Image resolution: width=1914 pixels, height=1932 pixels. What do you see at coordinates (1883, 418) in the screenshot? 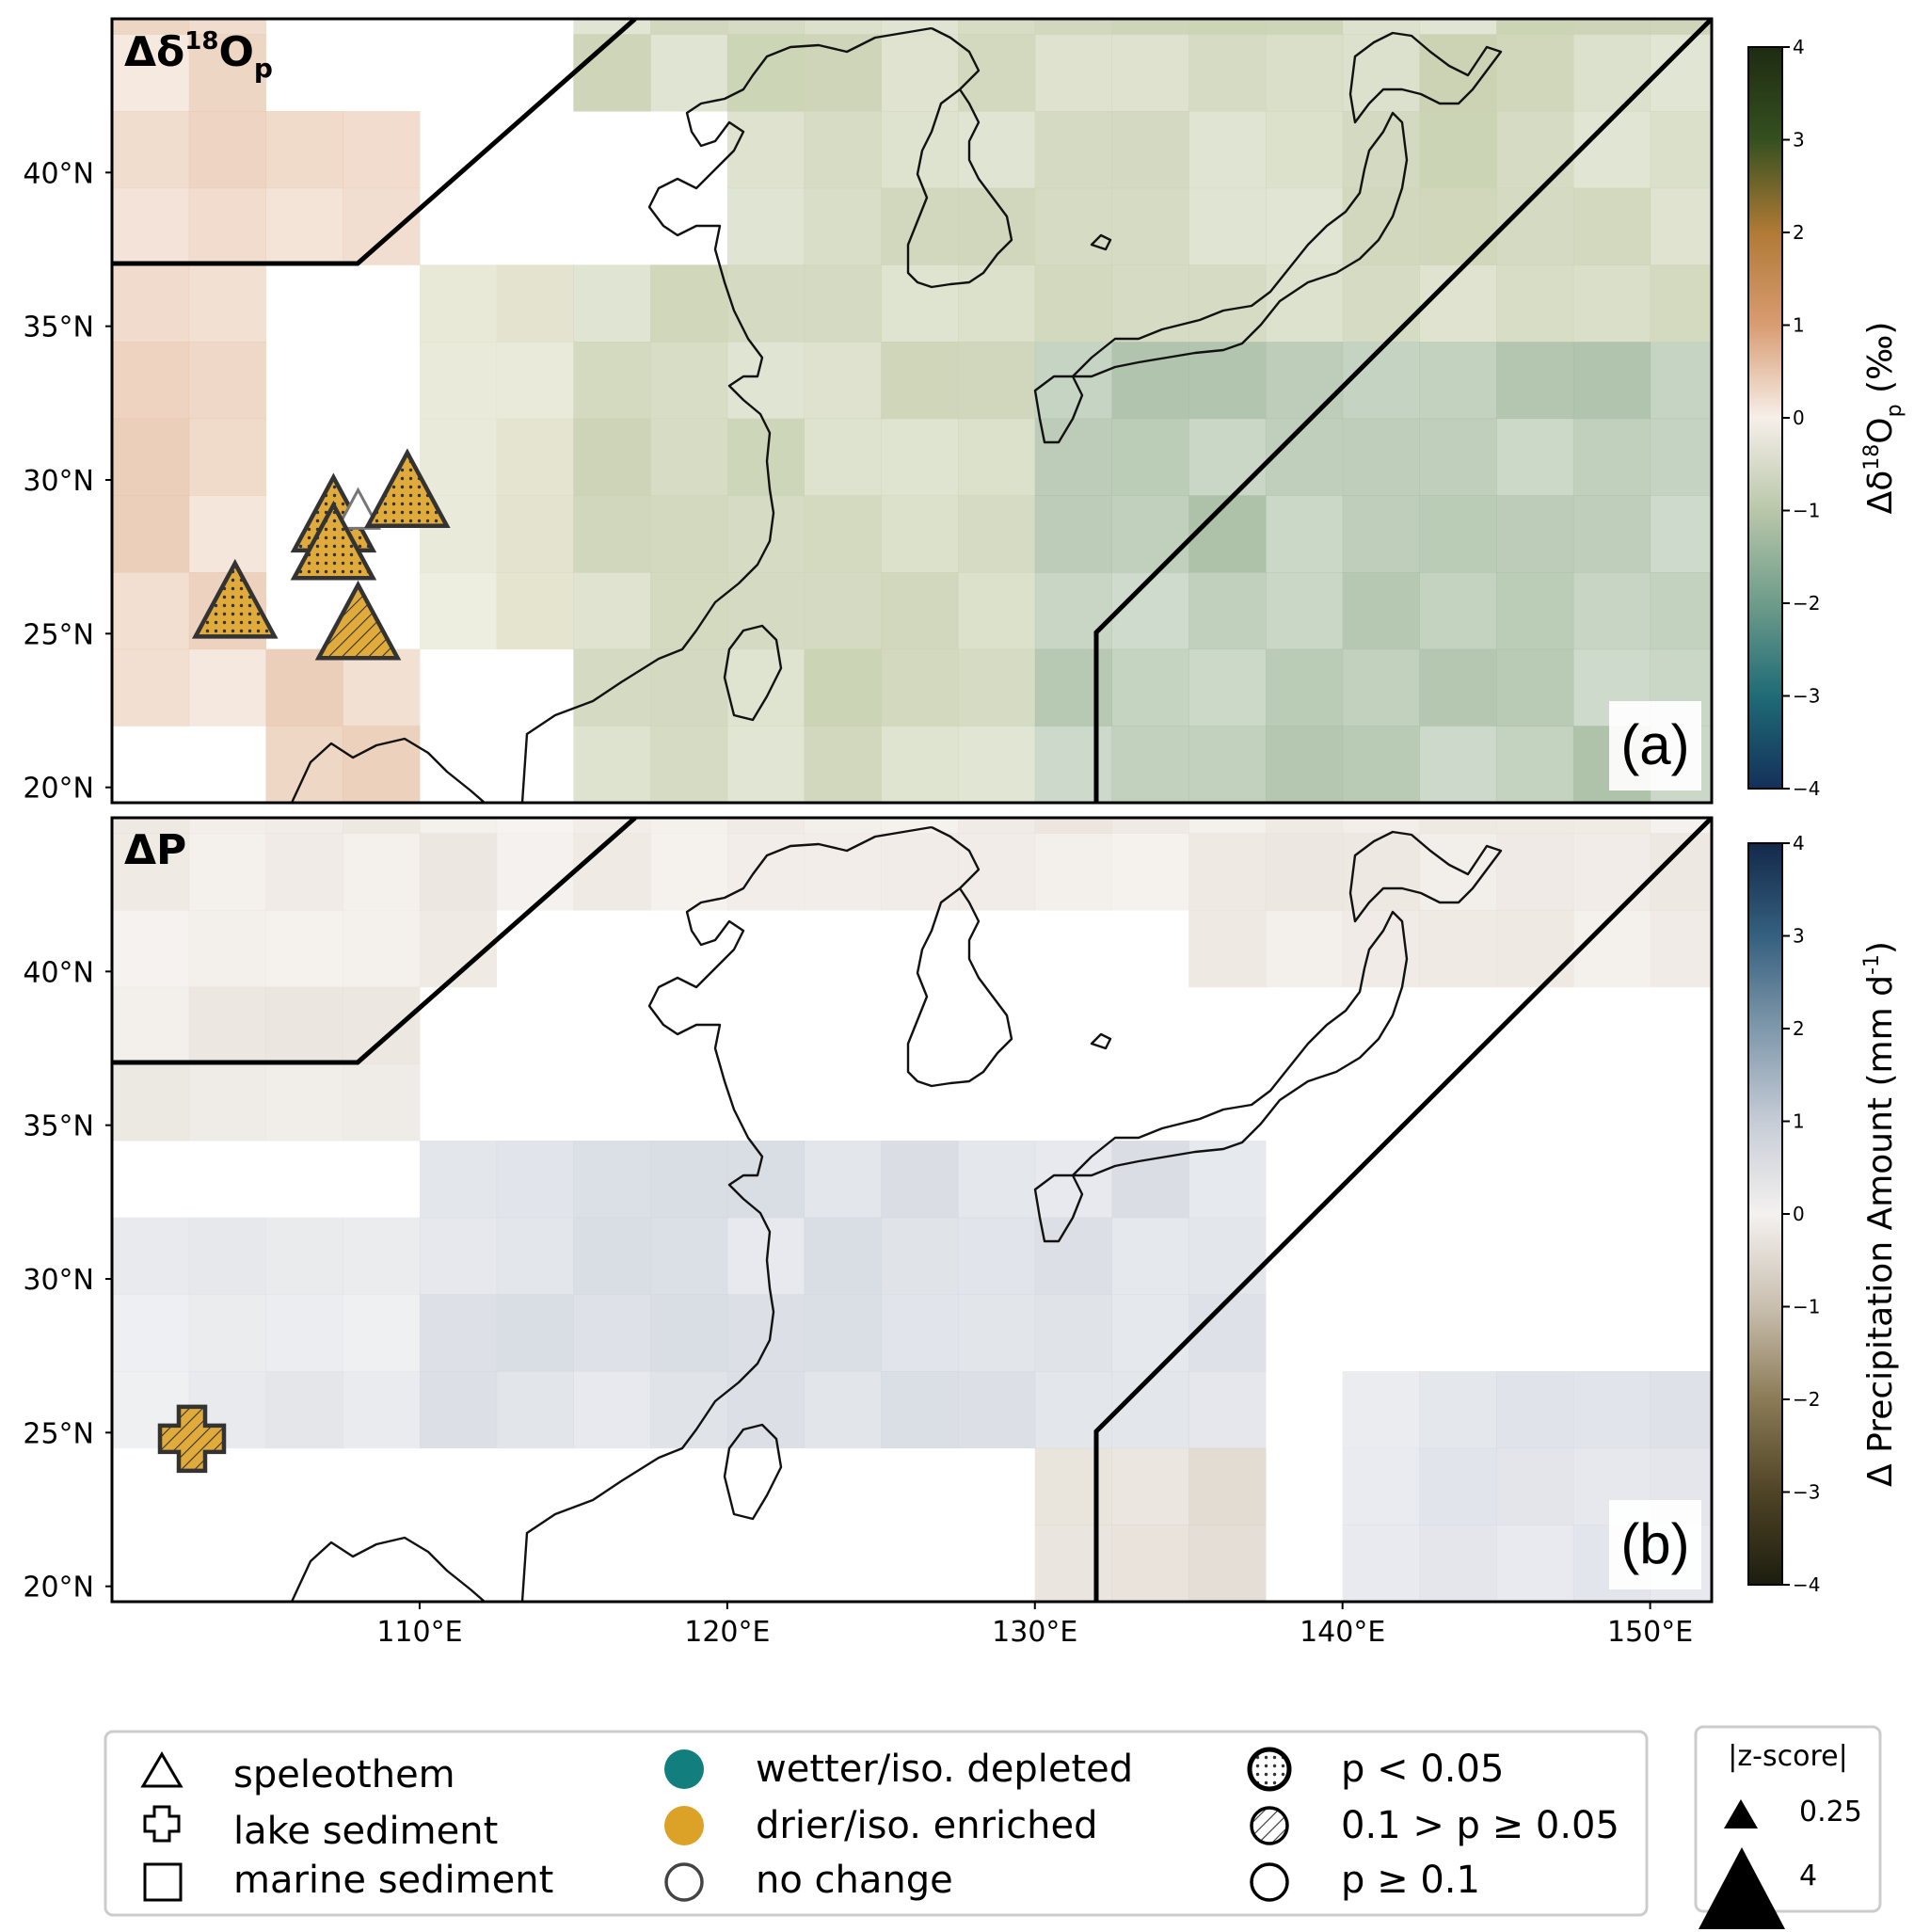
I see `colorbar-a-label: Δδ18Op (‰)` at bounding box center [1883, 418].